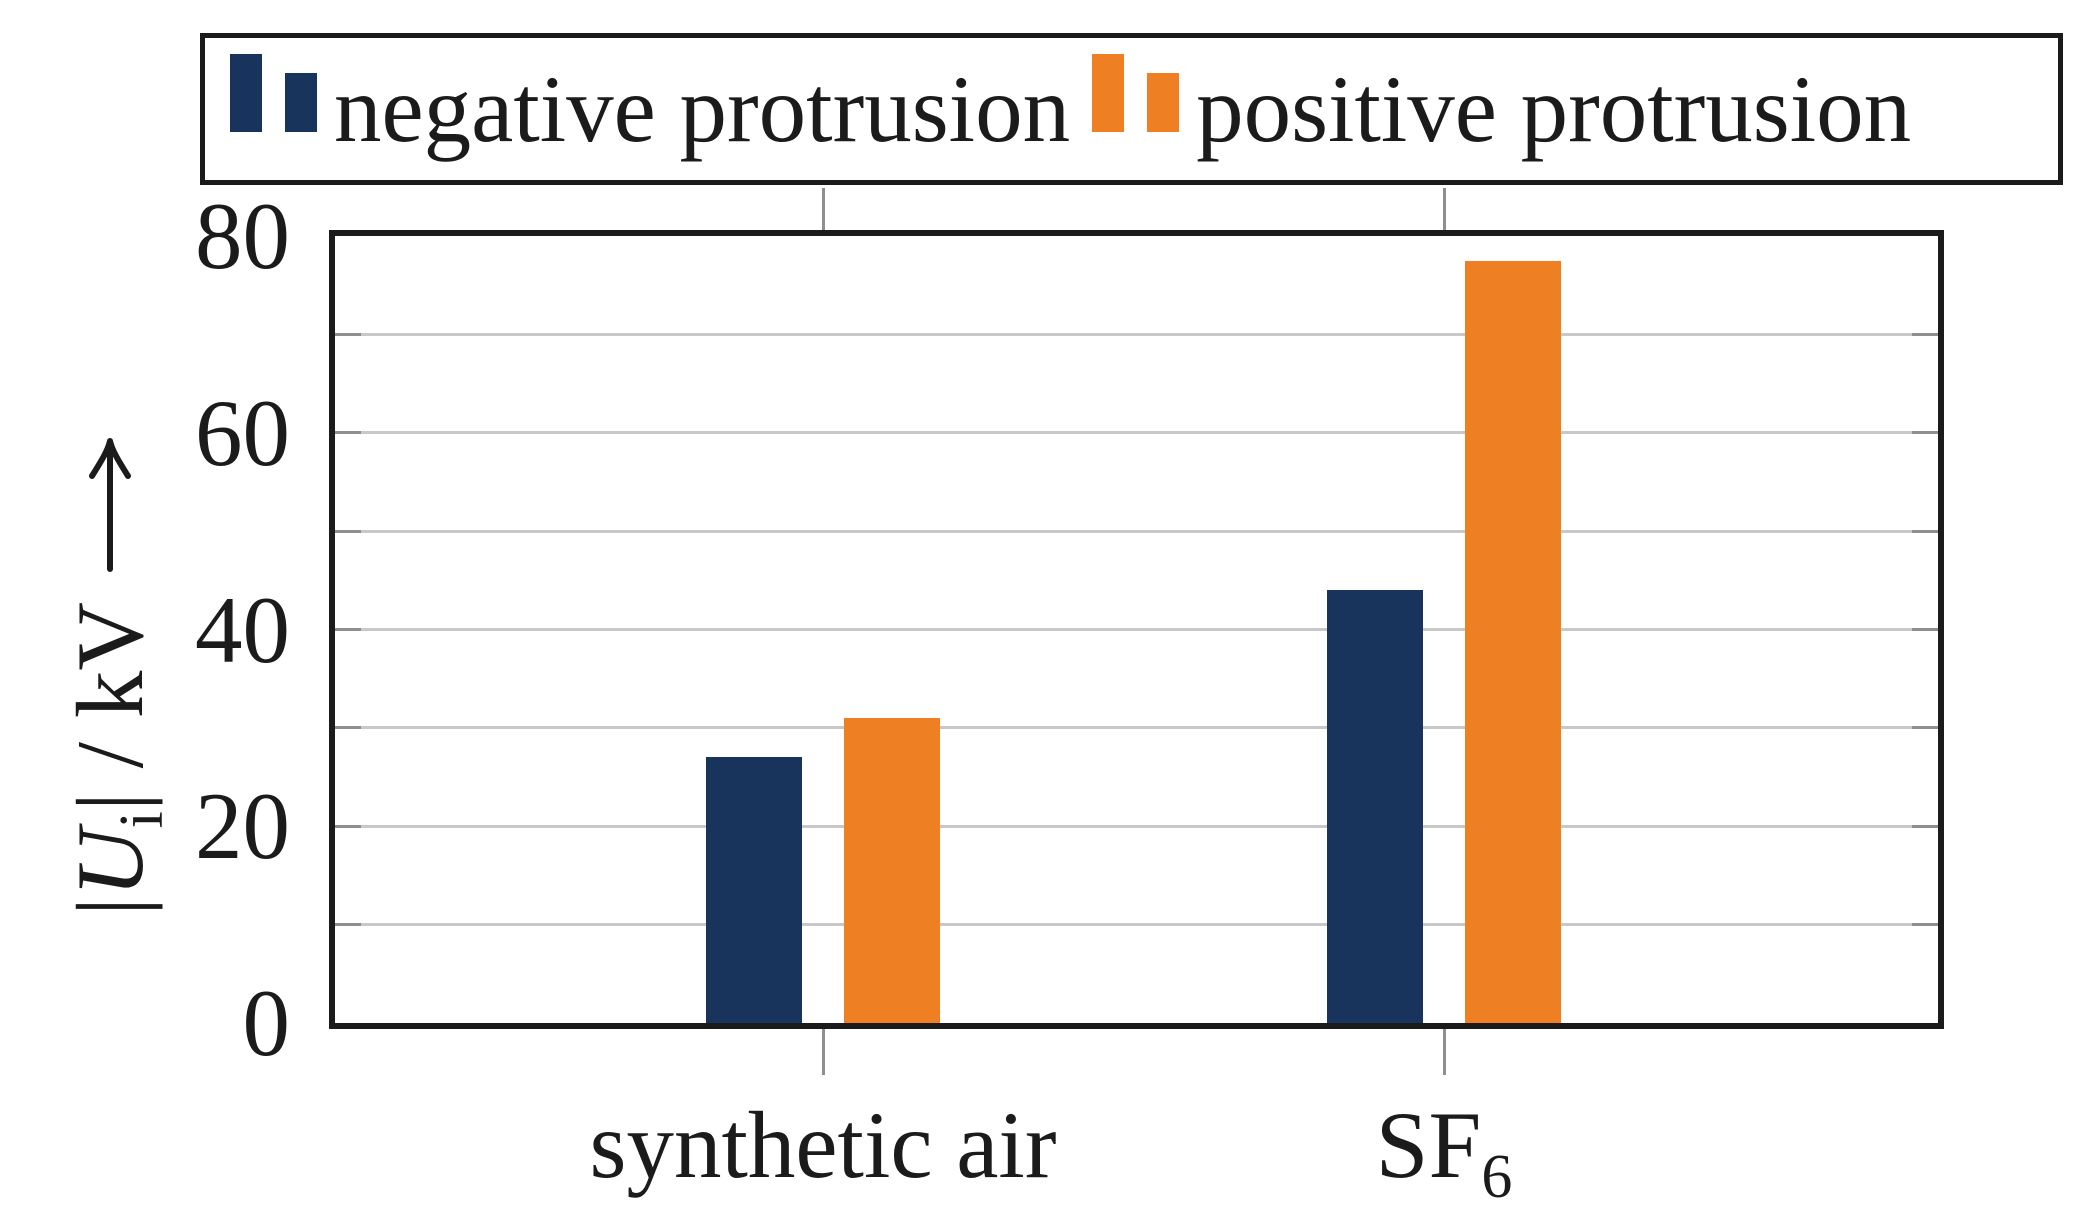 This screenshot has width=2096, height=1220. What do you see at coordinates (110, 675) in the screenshot?
I see `y-axis-label: |Ui| / kV` at bounding box center [110, 675].